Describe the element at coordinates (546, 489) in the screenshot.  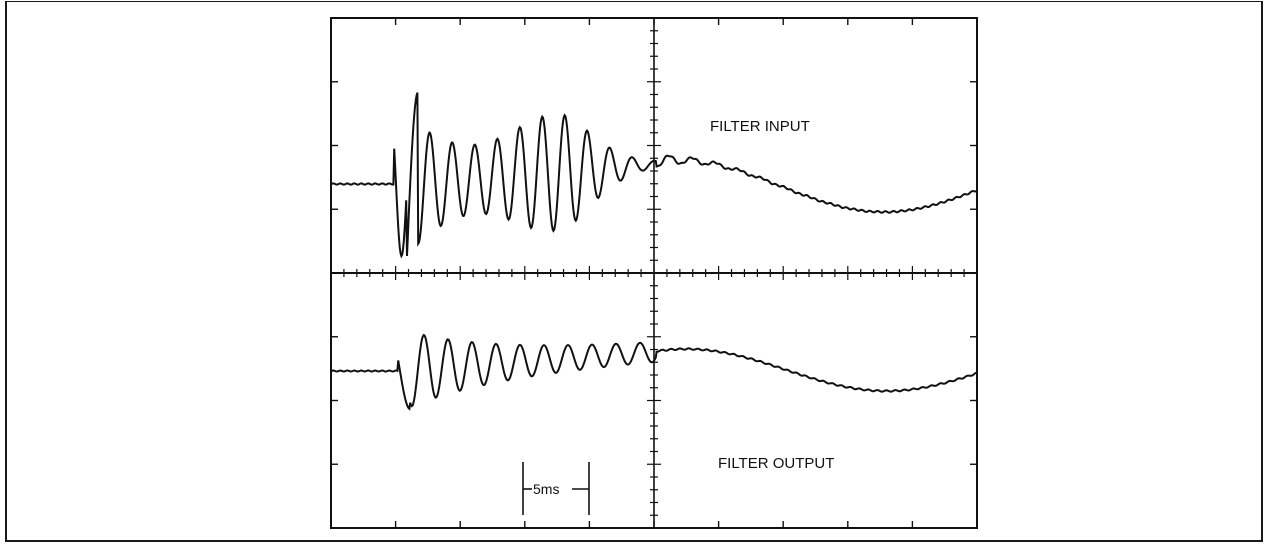
I see `time-scale-label: 5ms` at that location.